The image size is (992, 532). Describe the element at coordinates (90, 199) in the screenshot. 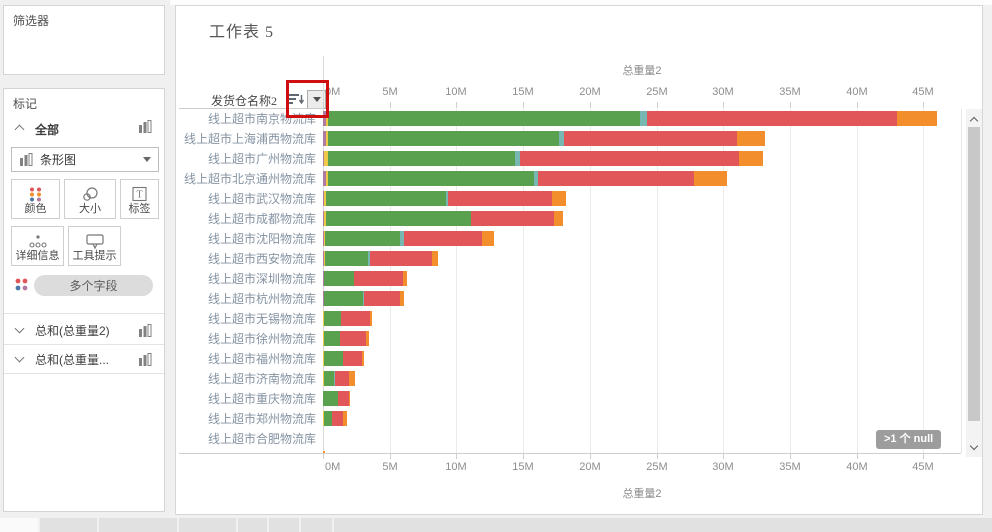

I see `size-button: 大小` at that location.